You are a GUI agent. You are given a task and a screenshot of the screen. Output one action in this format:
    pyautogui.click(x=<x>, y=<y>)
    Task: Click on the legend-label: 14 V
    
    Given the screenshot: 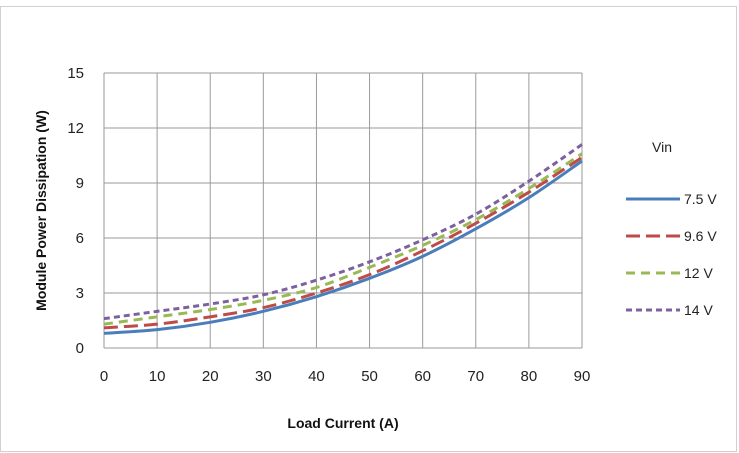 What is the action you would take?
    pyautogui.click(x=698, y=310)
    